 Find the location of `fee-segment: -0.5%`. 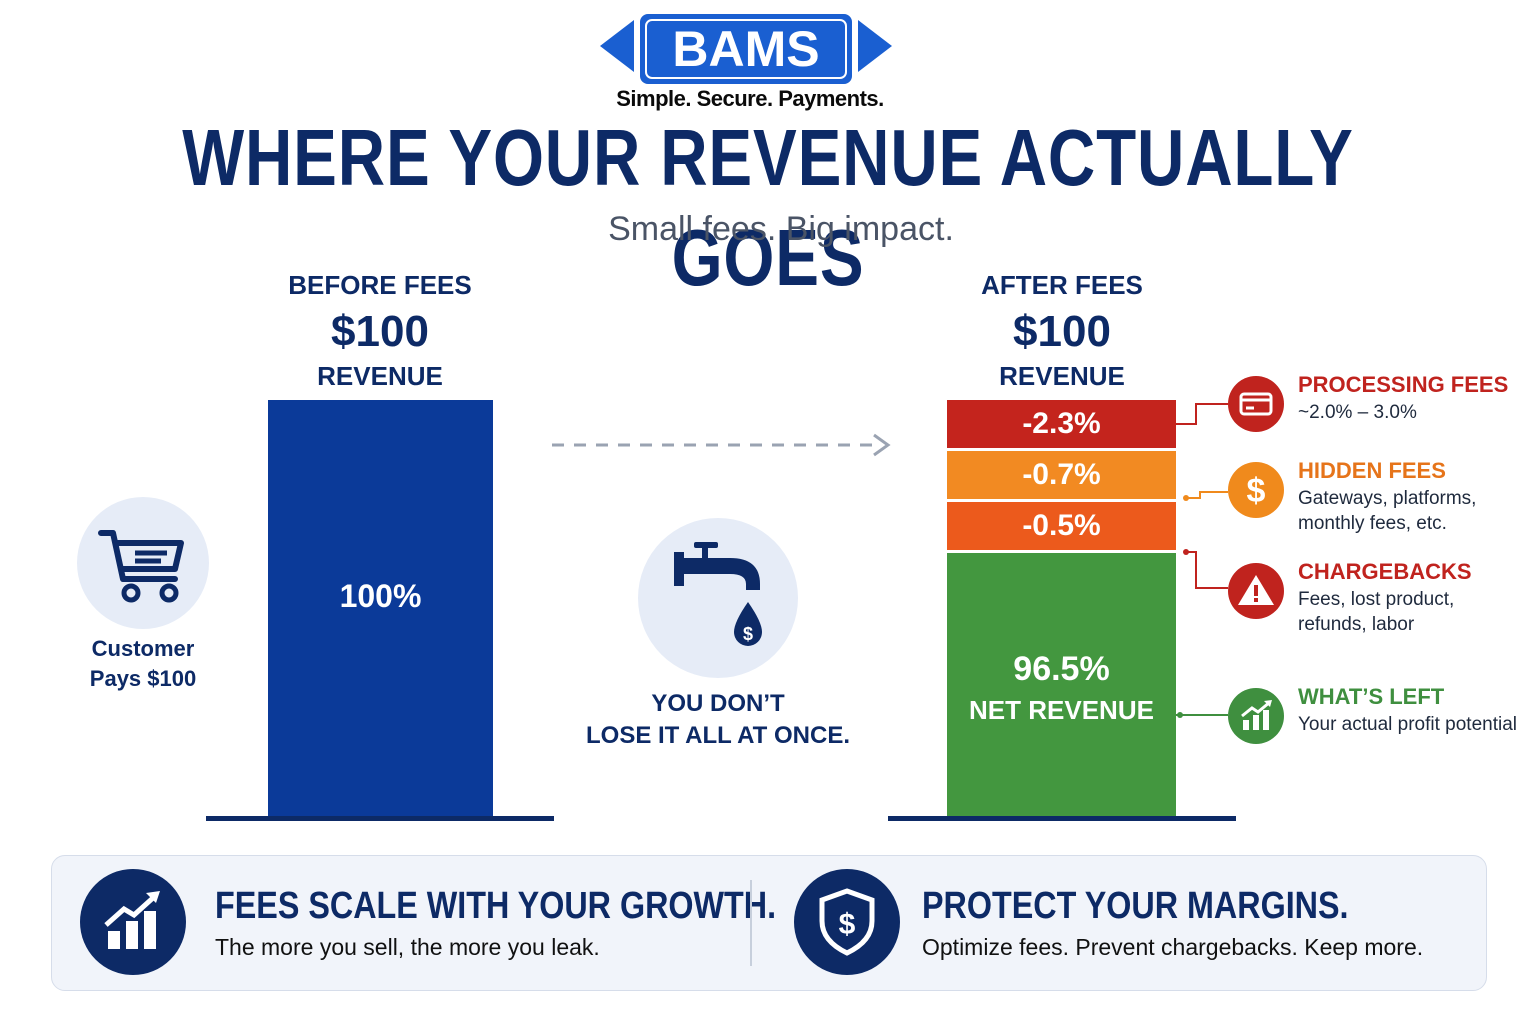

fee-segment: -0.5% is located at coordinates (1061, 526).